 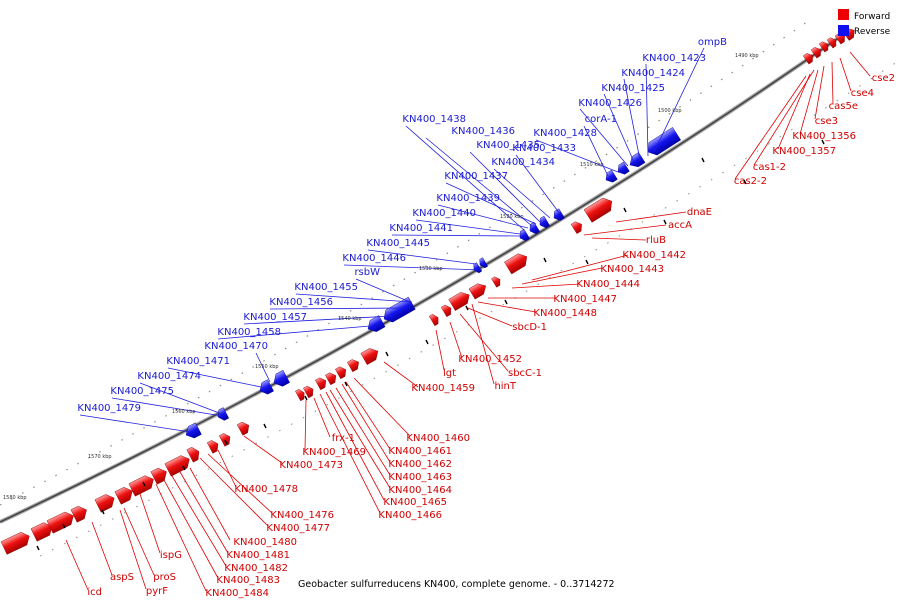 What do you see at coordinates (237, 593) in the screenshot?
I see `gene-label-kn400-1484: KN400_1484` at bounding box center [237, 593].